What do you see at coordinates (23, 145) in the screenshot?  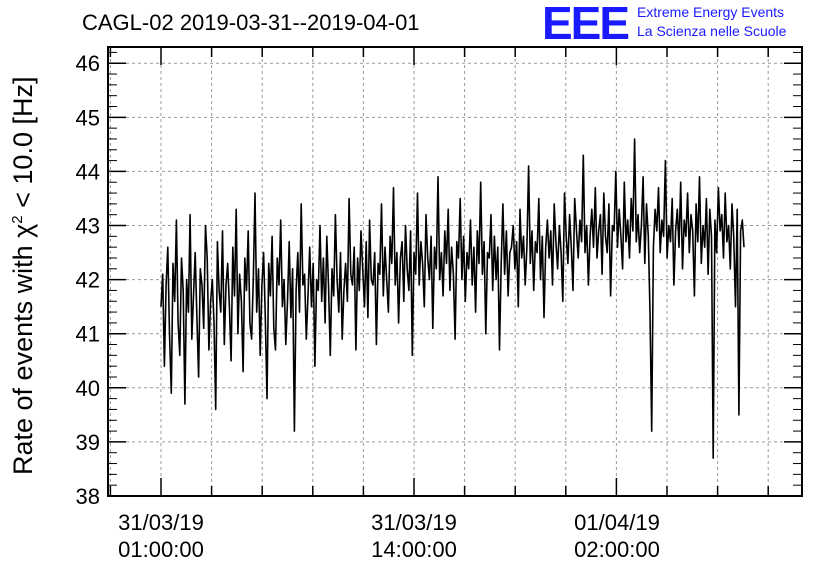 I see `y-axis-label-suffix: < 10.0 [Hz]` at bounding box center [23, 145].